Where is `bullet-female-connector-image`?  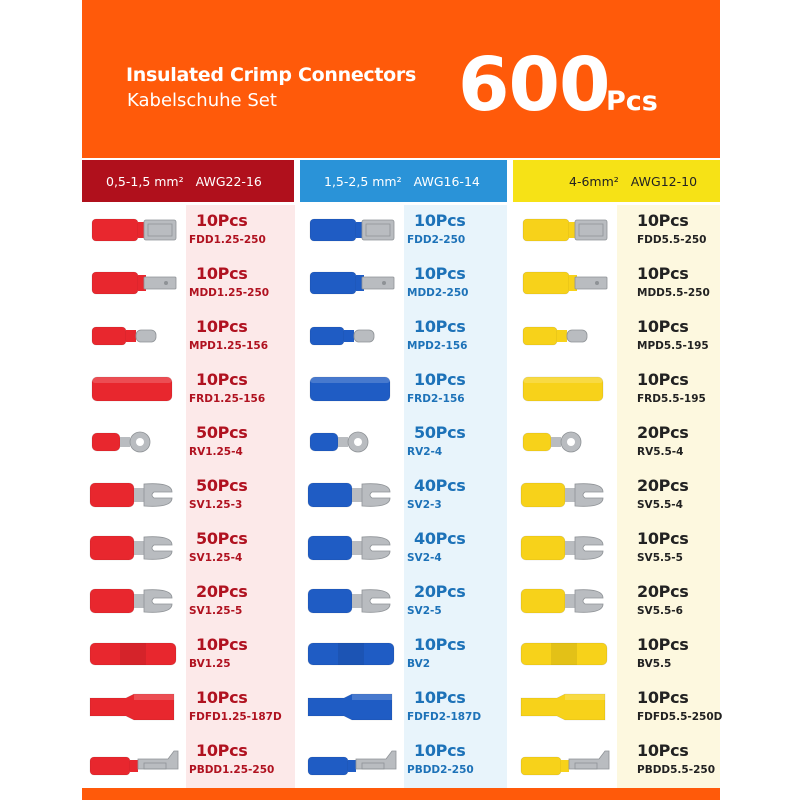 bullet-female-connector-image is located at coordinates (565, 390).